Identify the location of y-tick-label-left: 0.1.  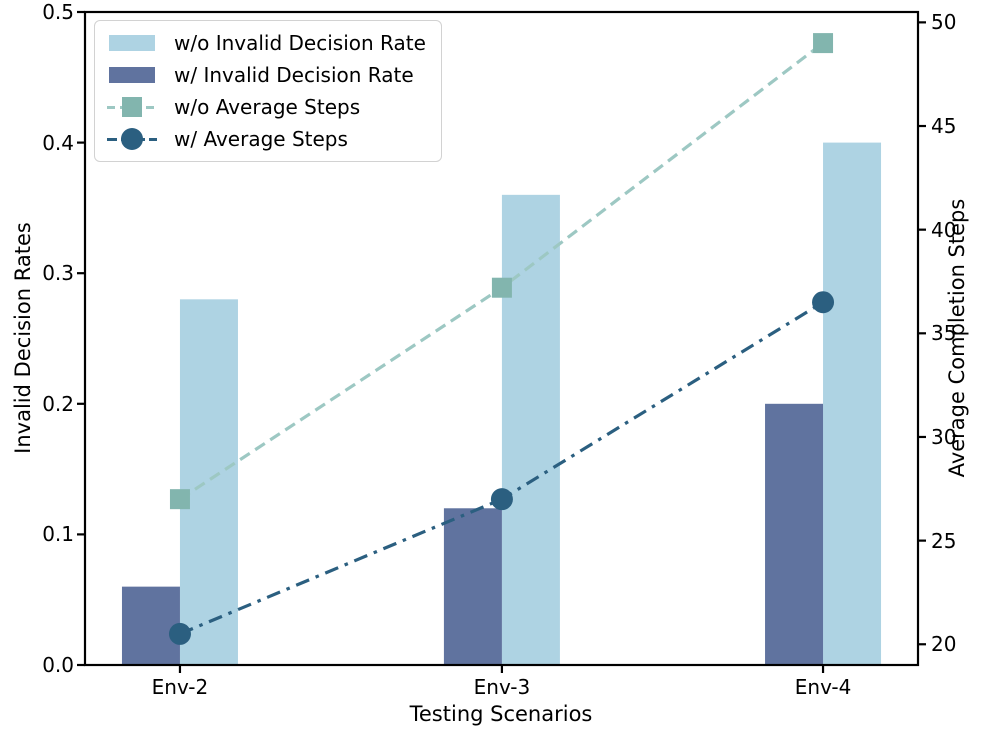
(58, 534).